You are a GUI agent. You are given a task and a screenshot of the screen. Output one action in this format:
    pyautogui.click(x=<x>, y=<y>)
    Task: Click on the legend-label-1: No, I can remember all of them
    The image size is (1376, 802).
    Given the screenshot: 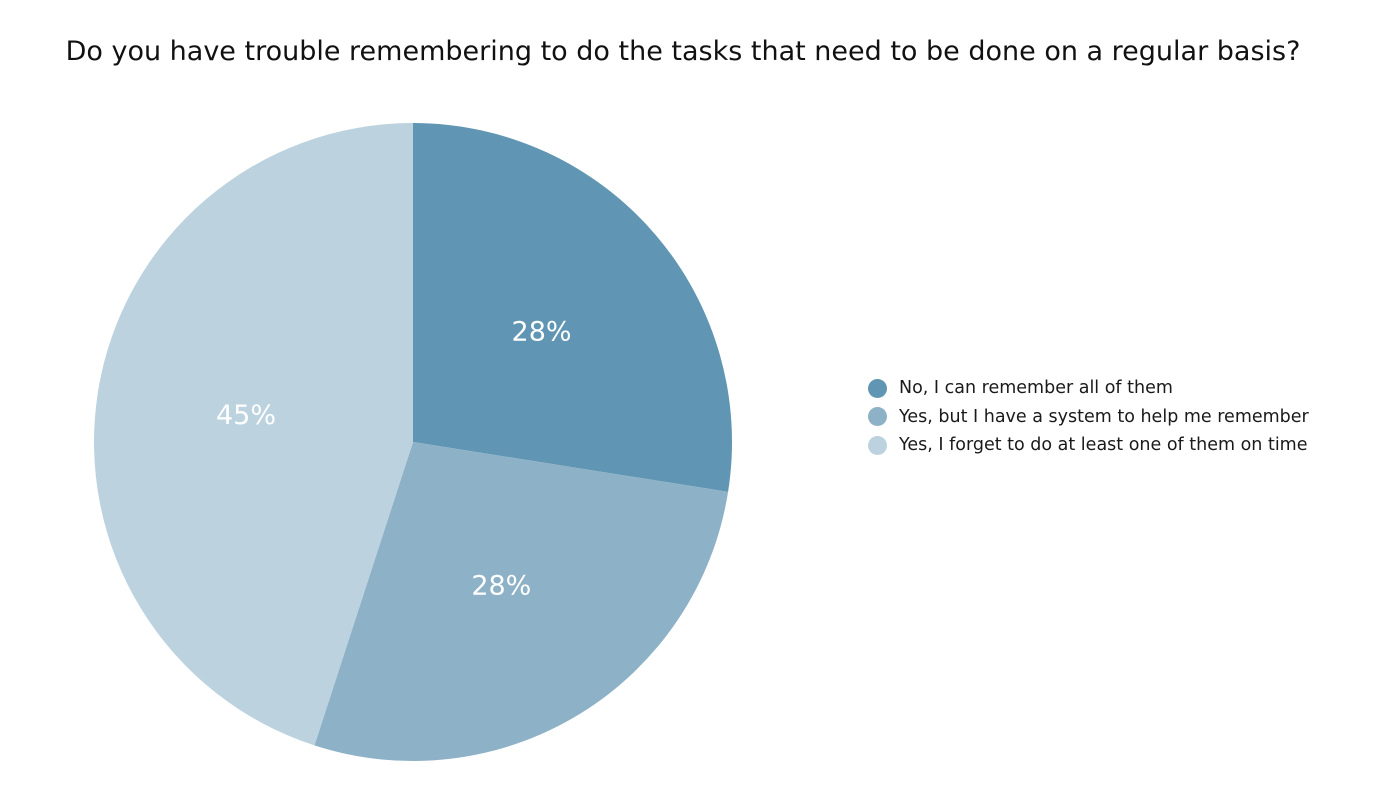 What is the action you would take?
    pyautogui.click(x=1036, y=388)
    